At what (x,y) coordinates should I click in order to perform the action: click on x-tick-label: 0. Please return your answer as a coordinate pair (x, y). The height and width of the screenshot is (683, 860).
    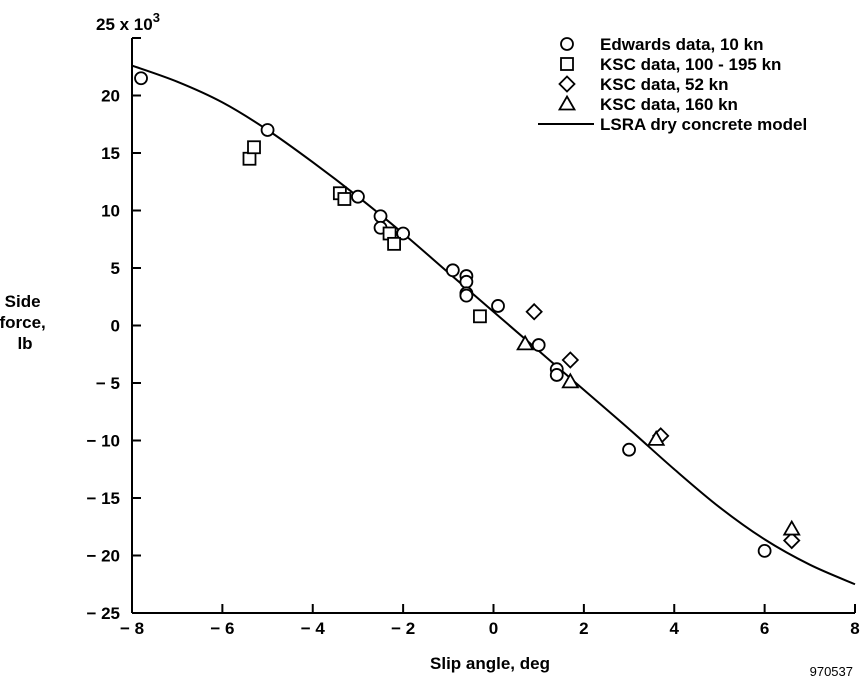
    Looking at the image, I should click on (493, 628).